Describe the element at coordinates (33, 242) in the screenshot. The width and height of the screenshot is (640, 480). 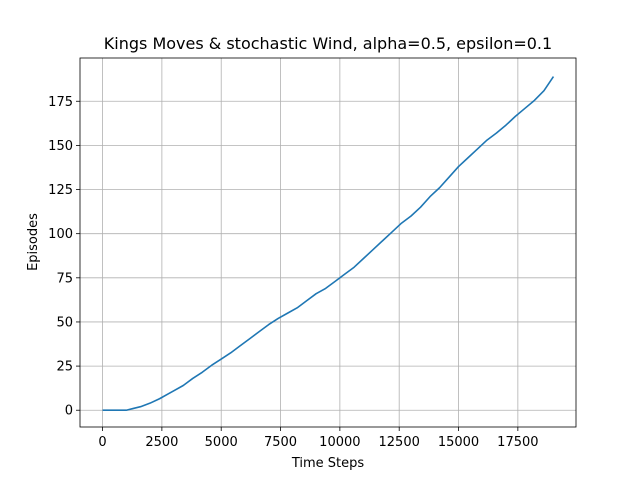
I see `y-axis-label: Episodes` at that location.